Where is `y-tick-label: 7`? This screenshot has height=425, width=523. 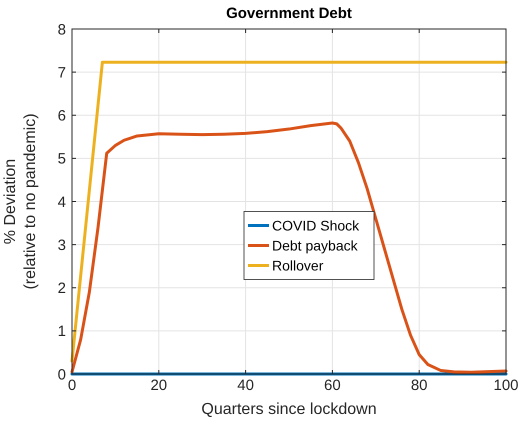
y-tick-label: 7 is located at coordinates (62, 73).